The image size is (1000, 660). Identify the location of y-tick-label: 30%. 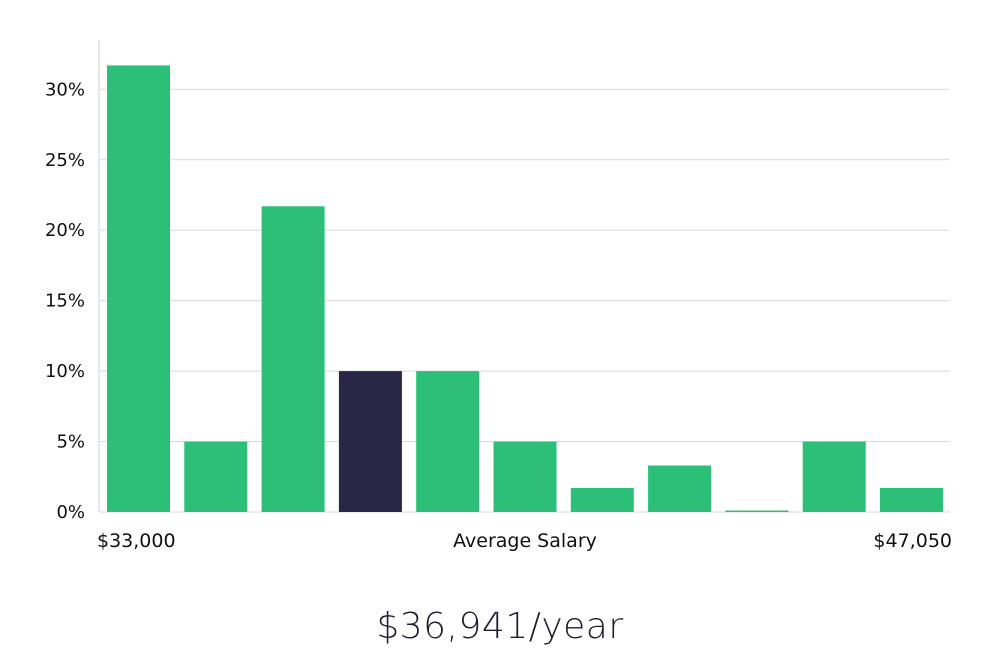
(65, 89).